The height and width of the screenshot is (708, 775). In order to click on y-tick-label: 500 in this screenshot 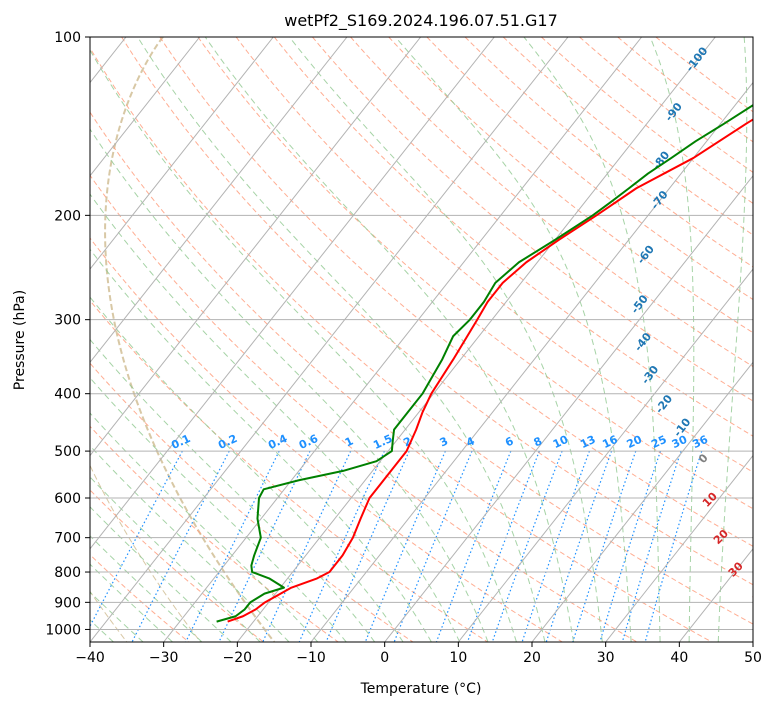, I will do `click(67, 452)`.